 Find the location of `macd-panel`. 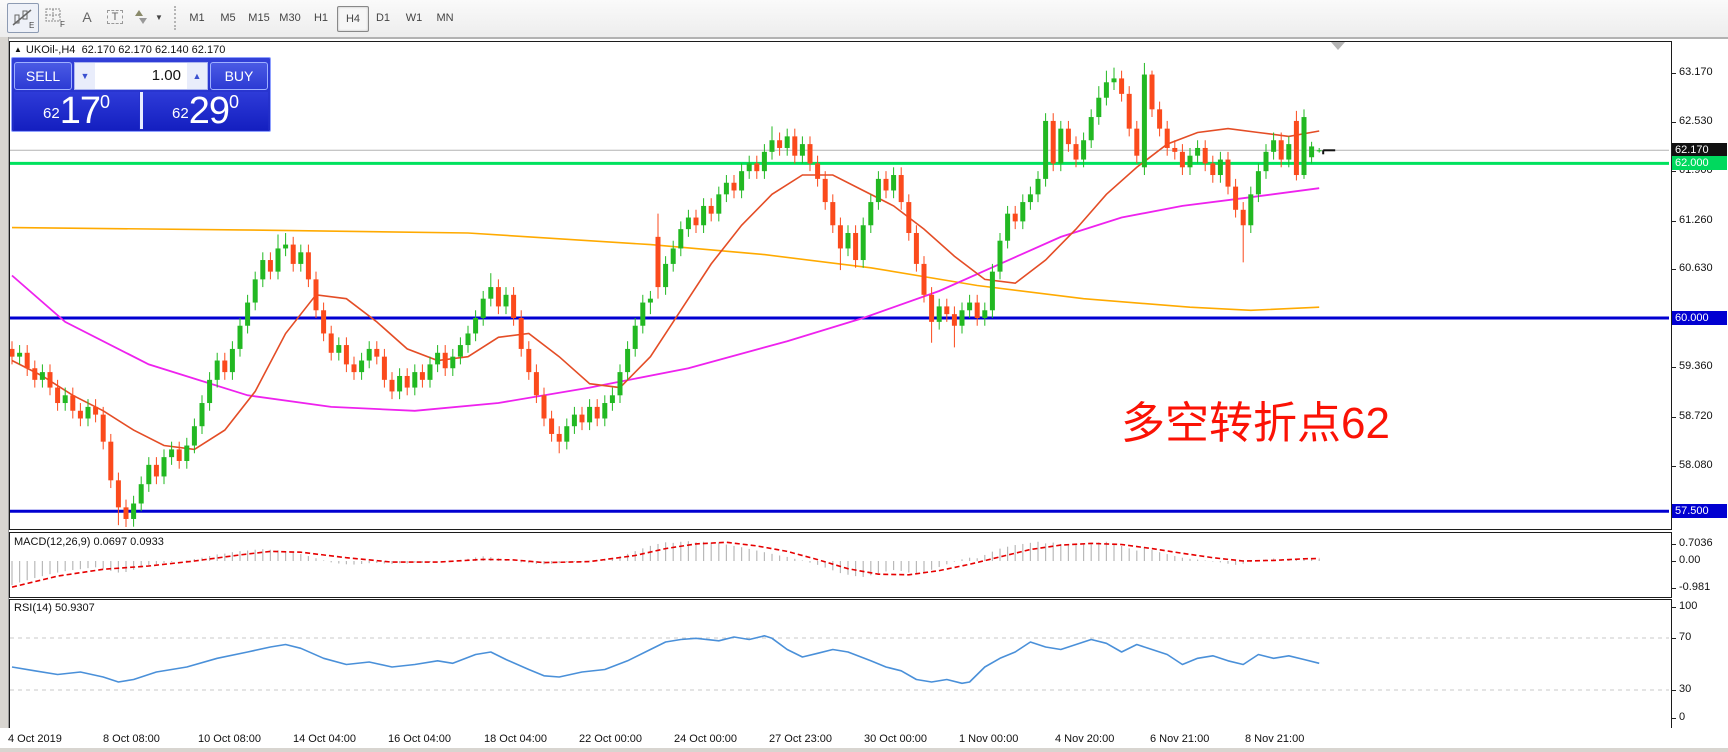

macd-panel is located at coordinates (840, 565).